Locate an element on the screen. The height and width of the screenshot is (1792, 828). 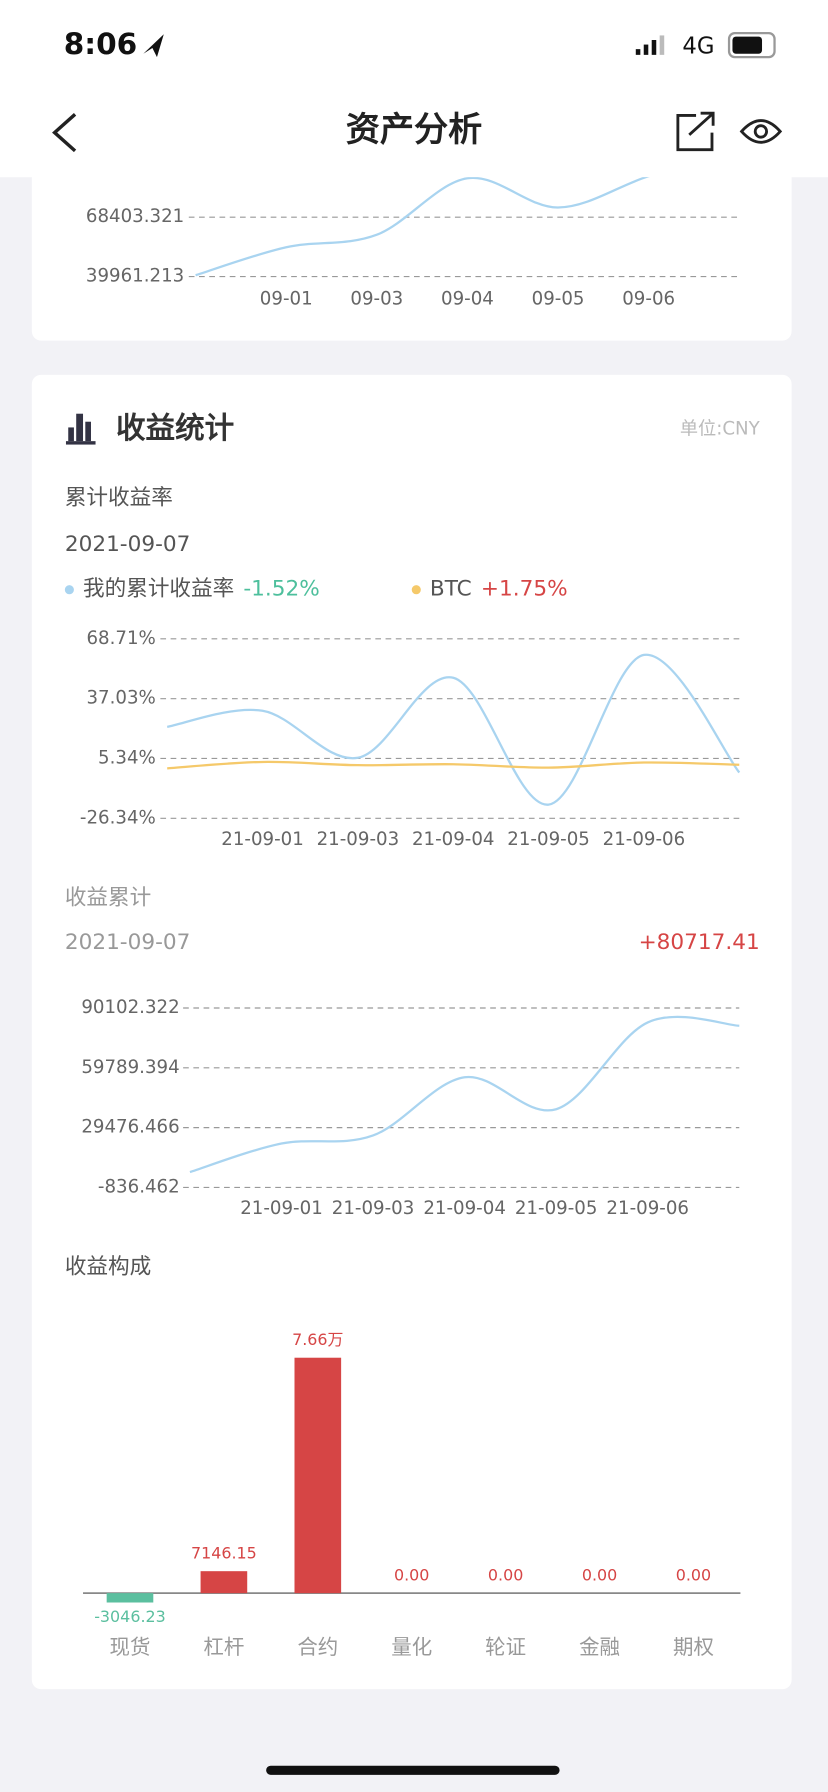
x-tick-label: 量化 is located at coordinates (411, 1647).